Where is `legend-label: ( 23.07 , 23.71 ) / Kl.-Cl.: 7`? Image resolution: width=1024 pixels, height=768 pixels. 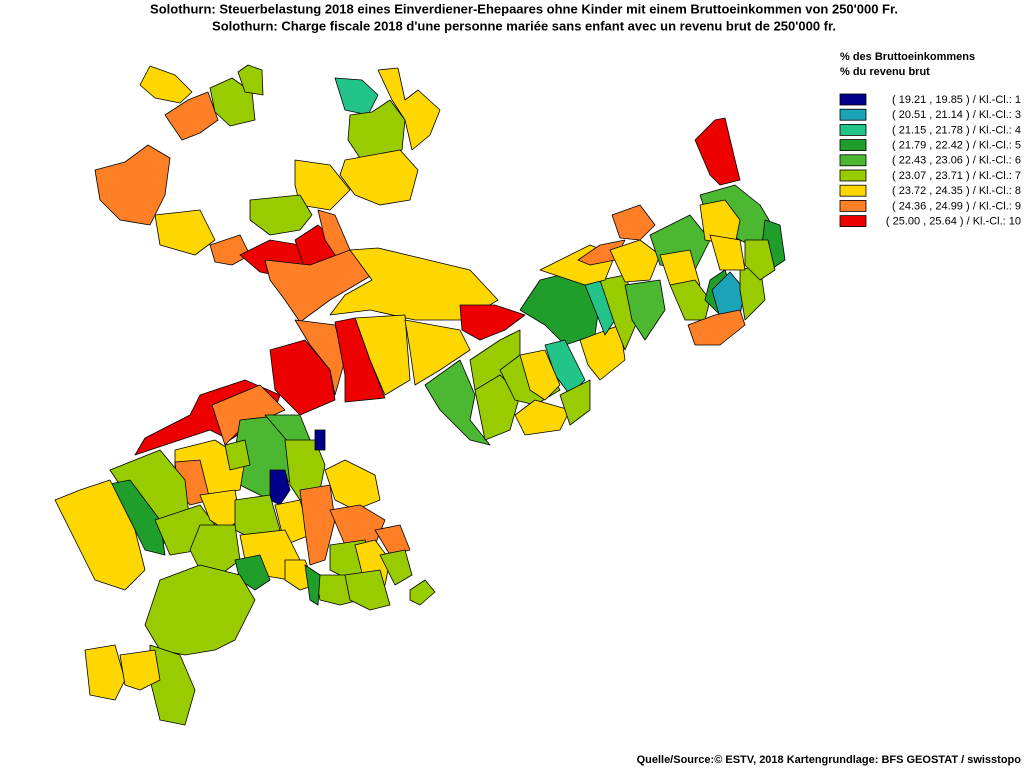 legend-label: ( 23.07 , 23.71 ) / Kl.-Cl.: 7 is located at coordinates (956, 176).